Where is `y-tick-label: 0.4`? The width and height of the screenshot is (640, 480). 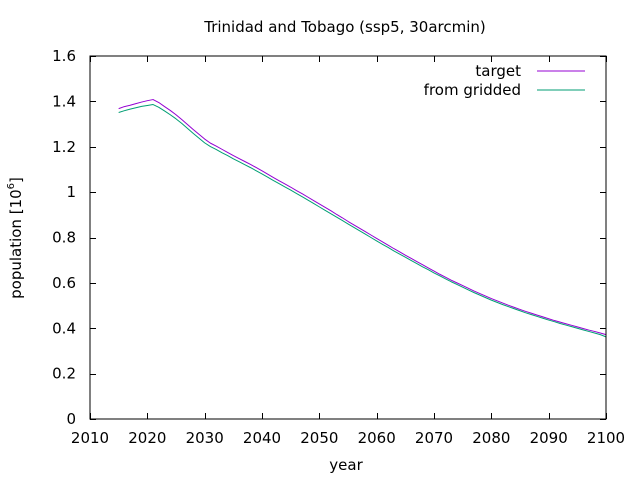 y-tick-label: 0.4 is located at coordinates (64, 328).